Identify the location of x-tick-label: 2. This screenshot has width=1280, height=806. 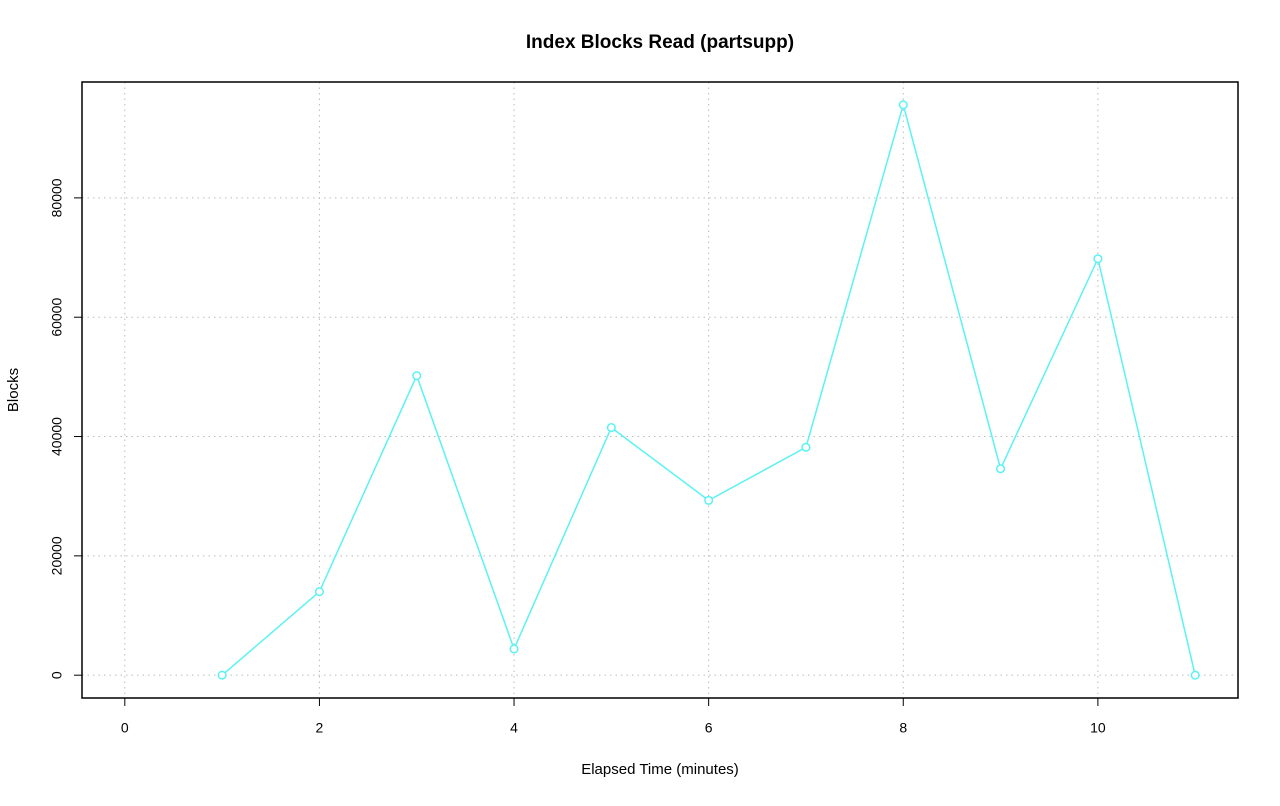
(320, 728).